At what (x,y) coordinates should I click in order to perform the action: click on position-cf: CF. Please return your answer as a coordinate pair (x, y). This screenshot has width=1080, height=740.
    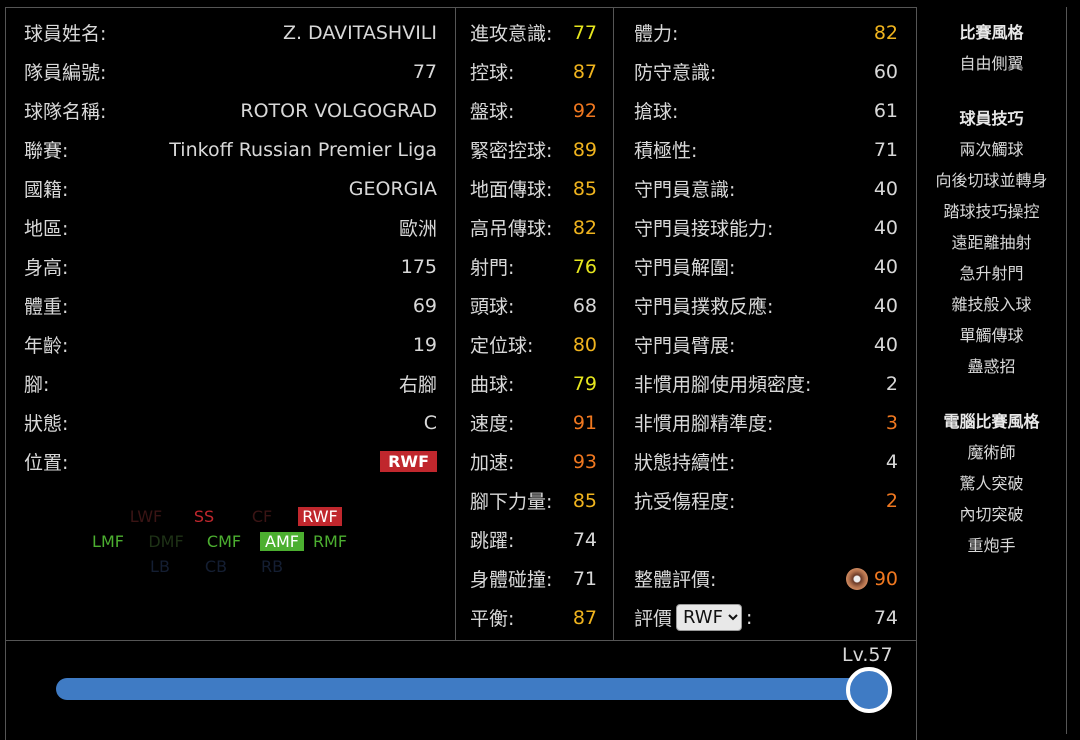
    Looking at the image, I should click on (262, 516).